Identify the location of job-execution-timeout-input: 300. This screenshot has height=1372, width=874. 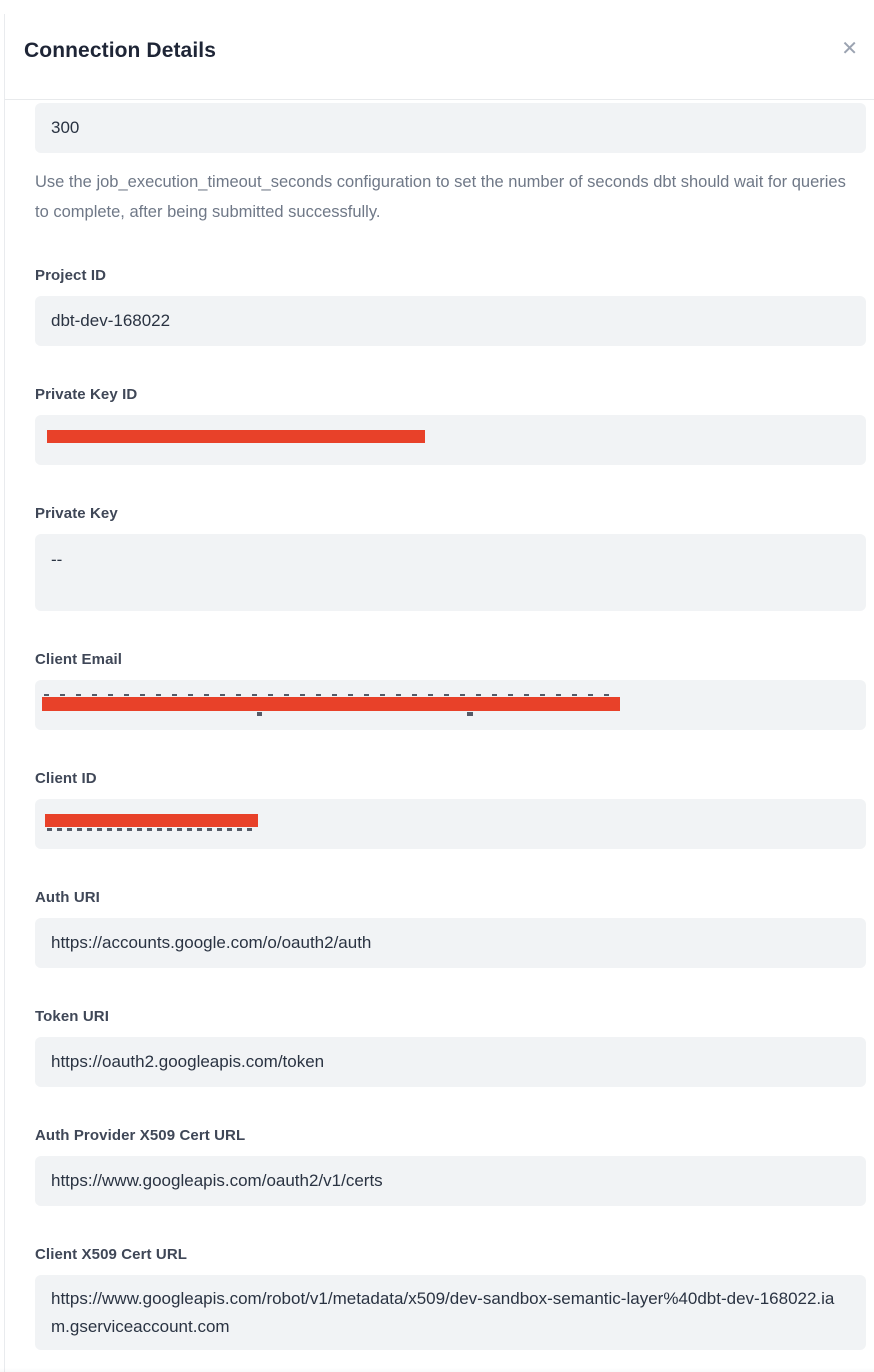
(450, 128).